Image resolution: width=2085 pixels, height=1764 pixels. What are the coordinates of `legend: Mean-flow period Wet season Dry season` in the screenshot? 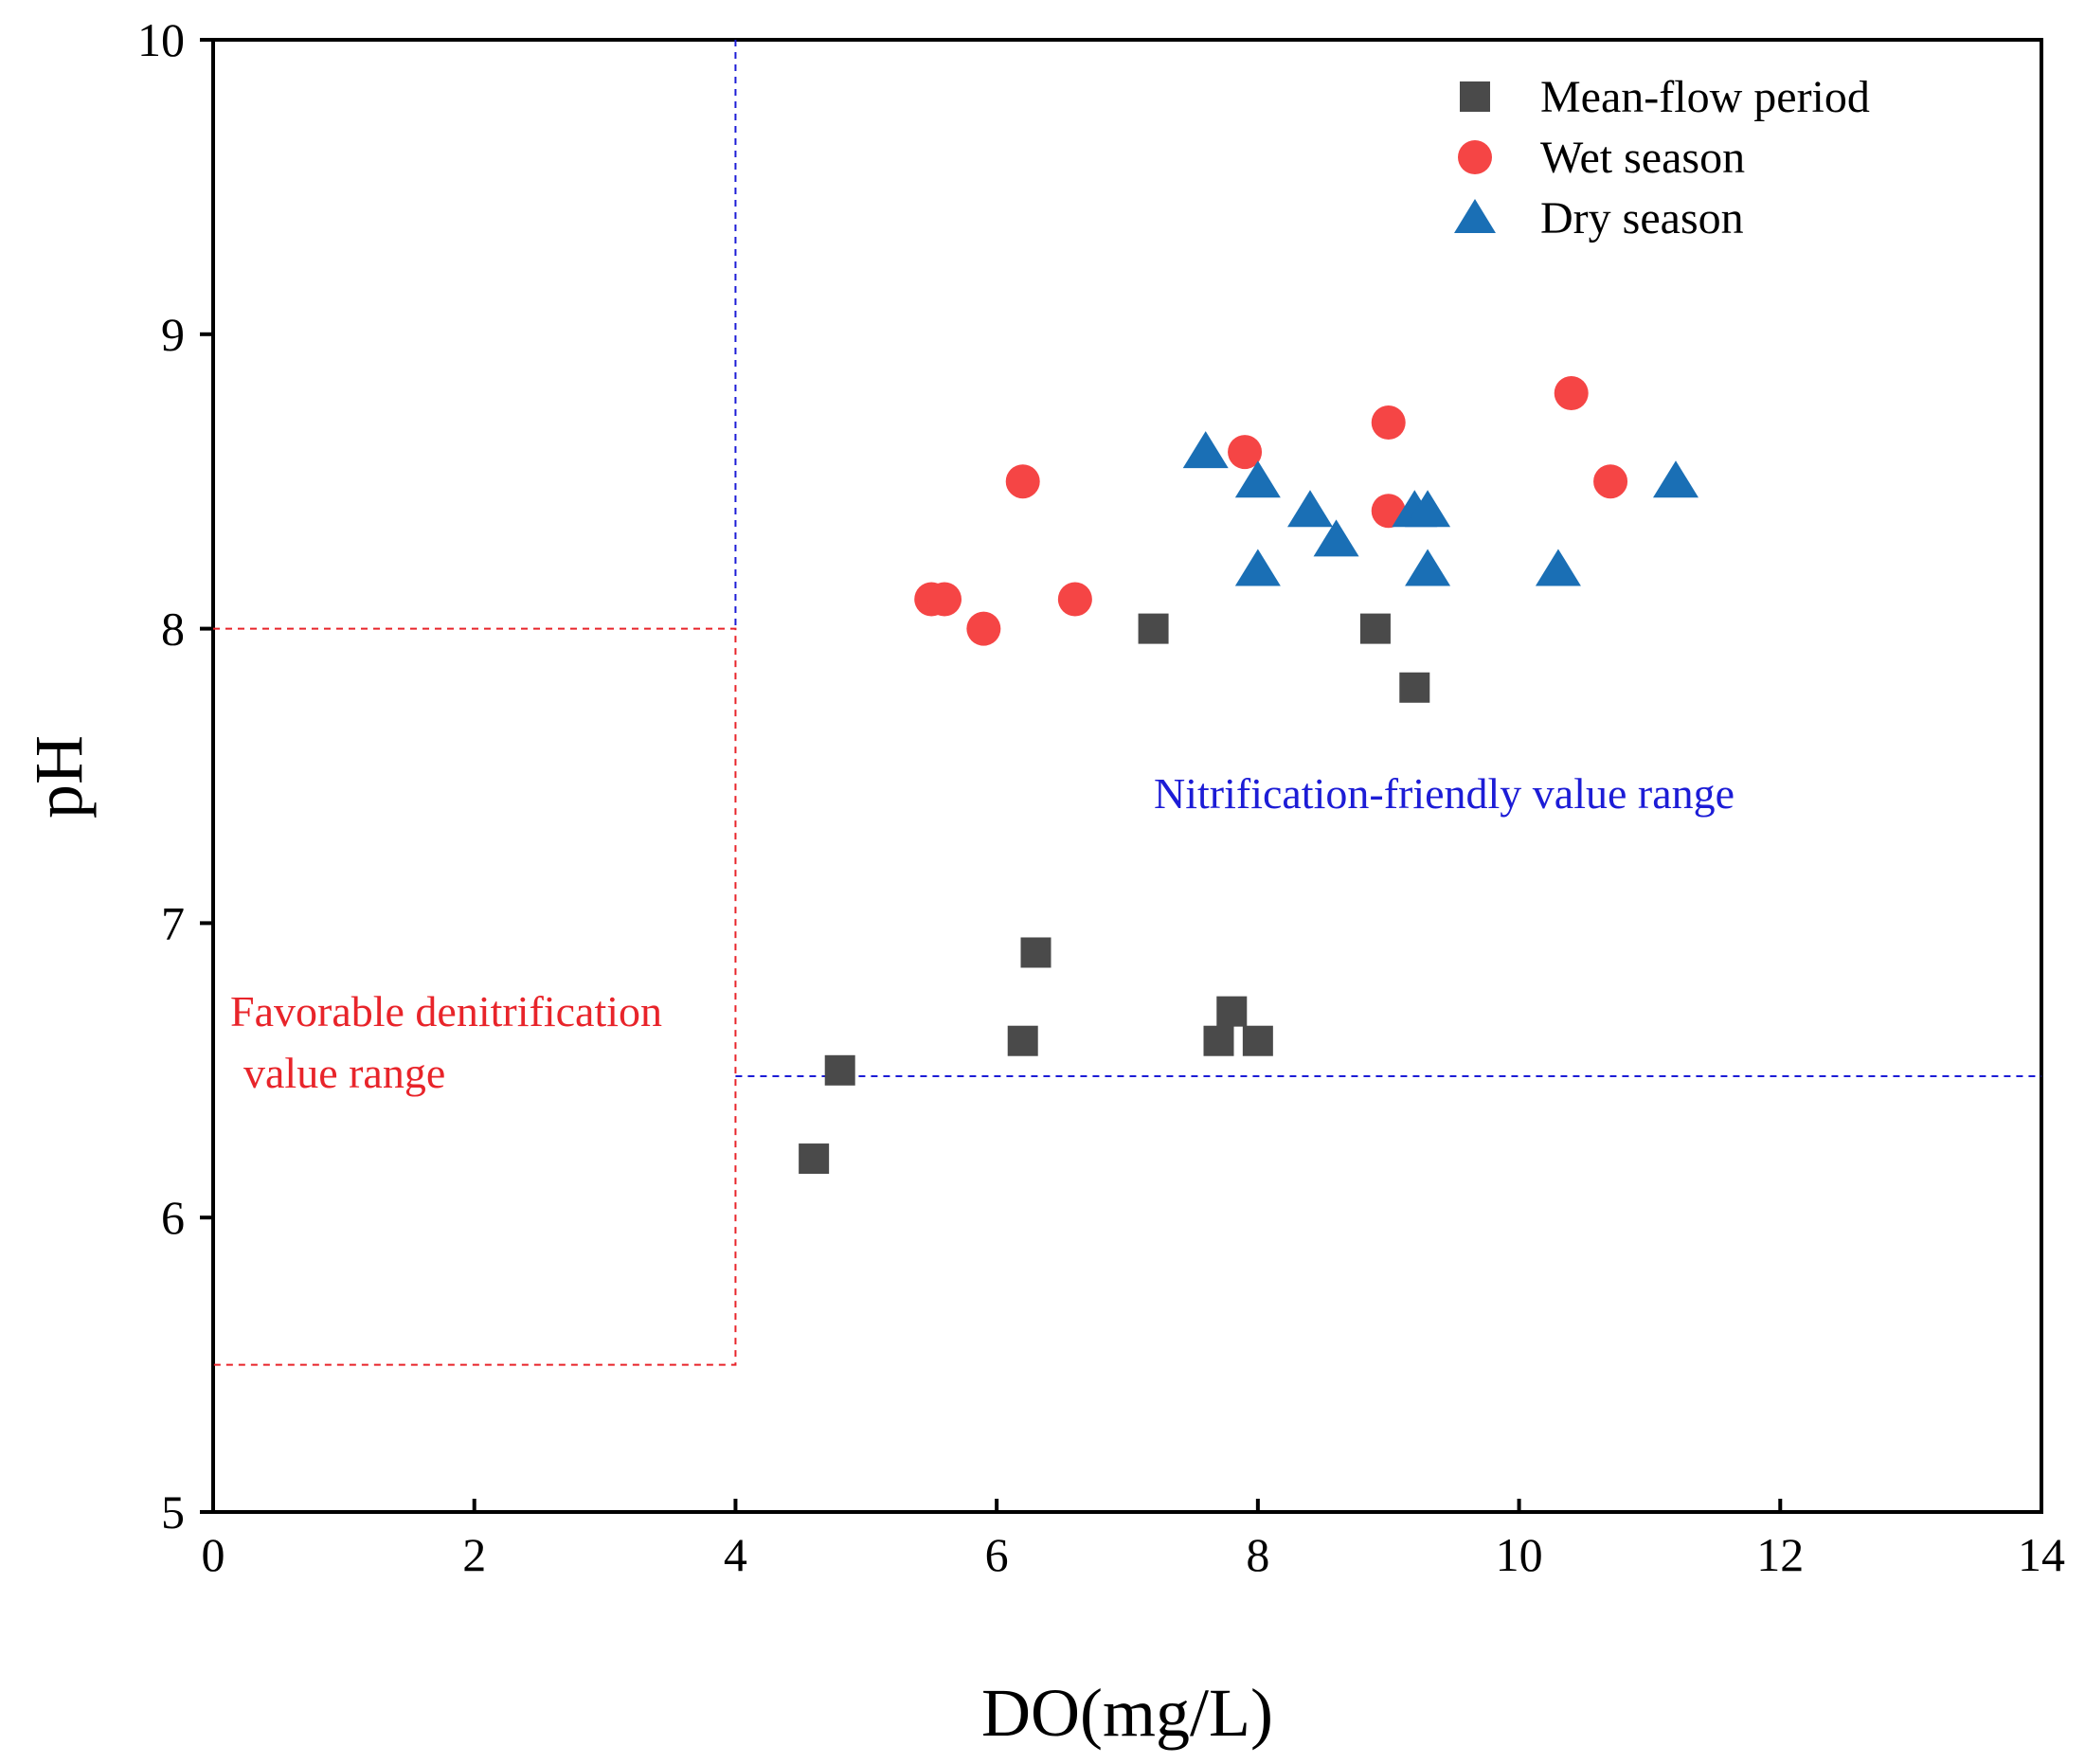 It's located at (1662, 157).